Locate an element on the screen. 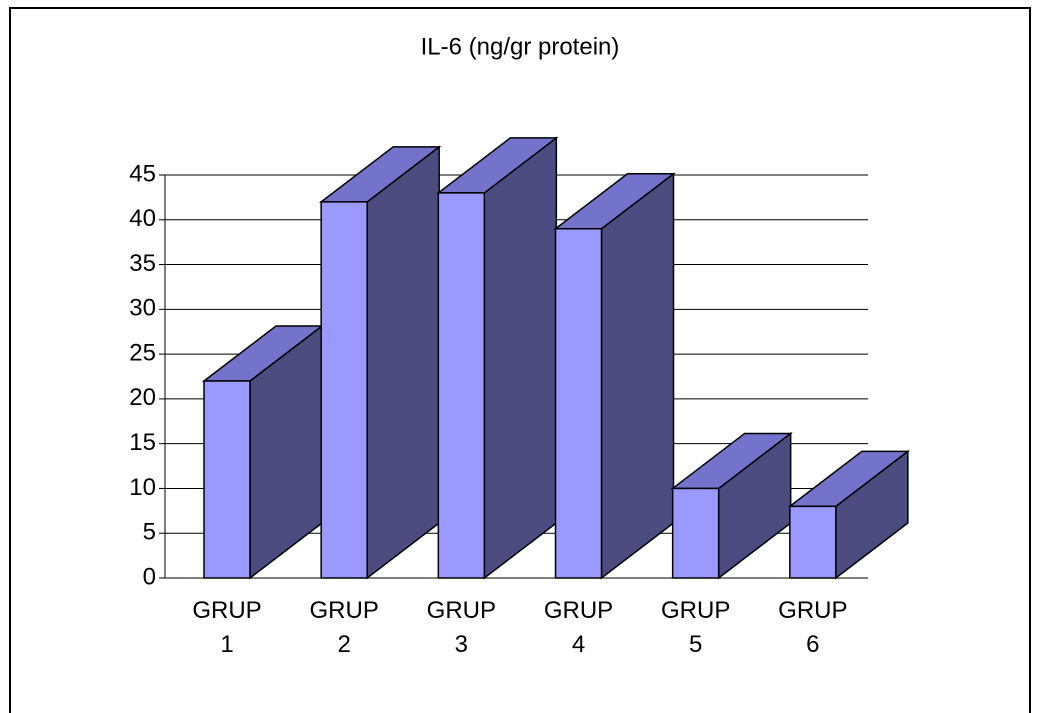 The width and height of the screenshot is (1040, 713). y-tick-label: 25 is located at coordinates (142, 352).